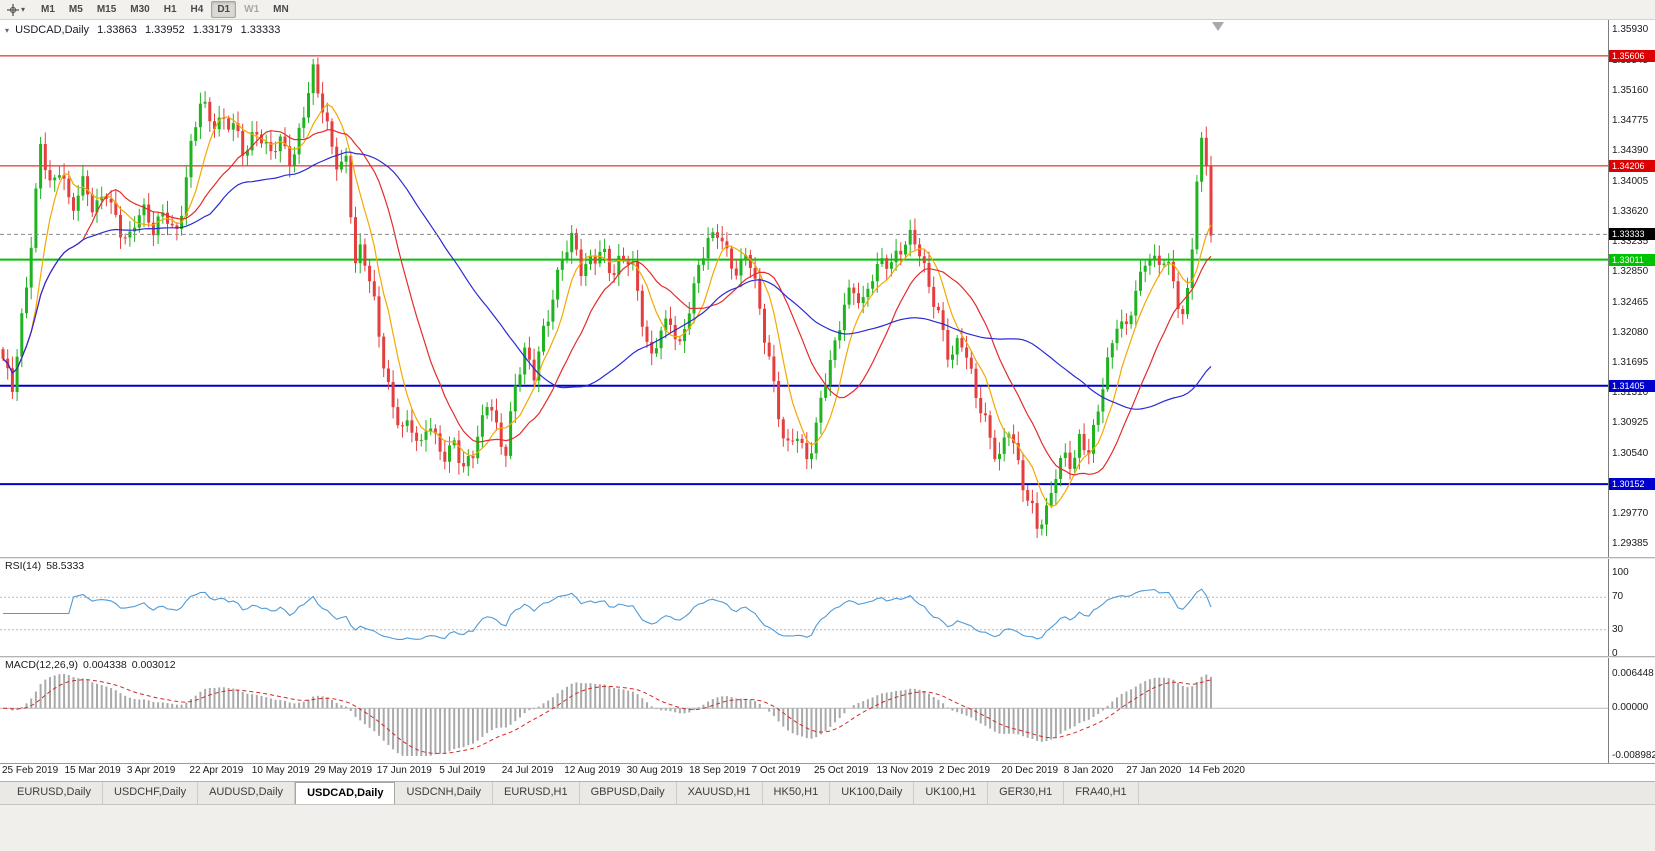  I want to click on chart-tab-audusd-daily: AUDUSD,Daily, so click(247, 793).